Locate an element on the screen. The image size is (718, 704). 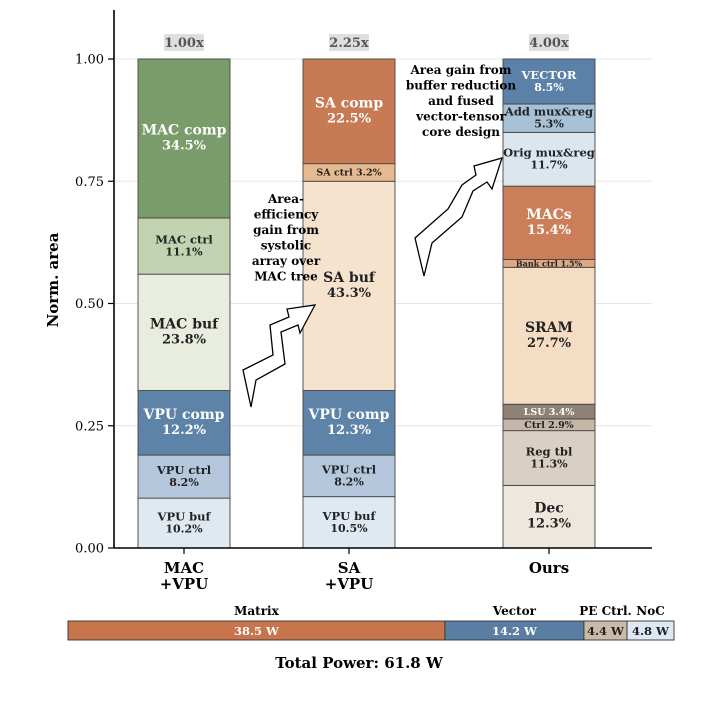
power-value: 14.2 W is located at coordinates (515, 631).